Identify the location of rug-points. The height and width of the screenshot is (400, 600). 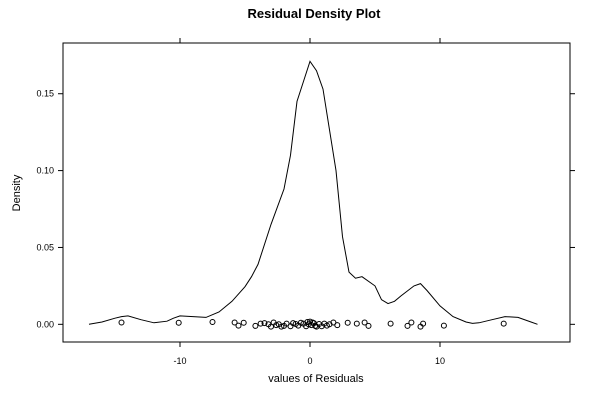
(312, 324).